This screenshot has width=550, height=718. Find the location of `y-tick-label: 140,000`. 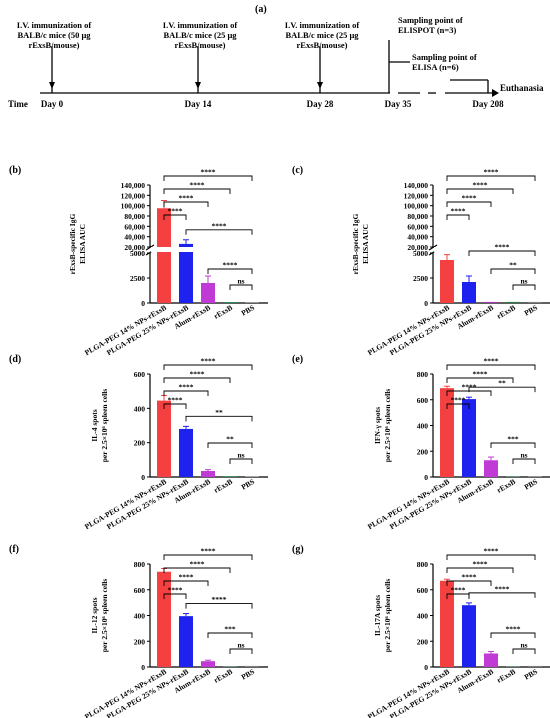

y-tick-label: 140,000 is located at coordinates (416, 185).